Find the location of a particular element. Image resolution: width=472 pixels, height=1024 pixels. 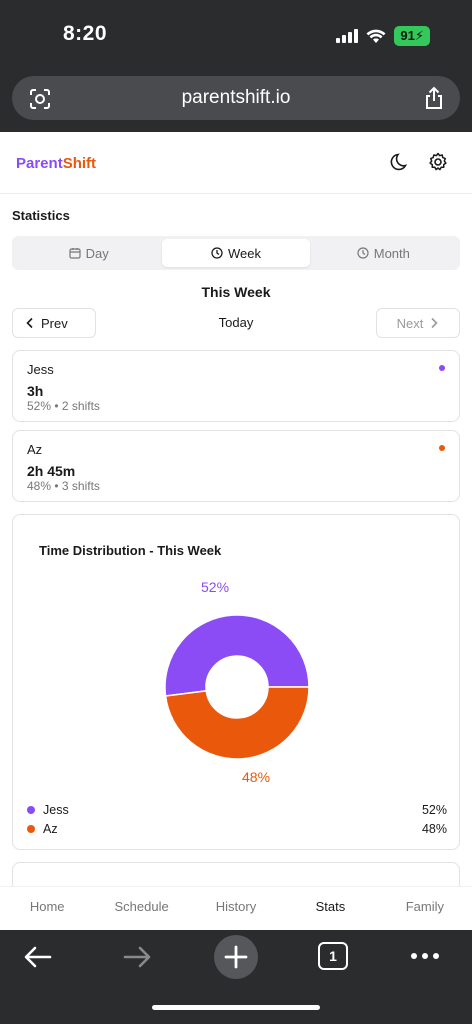

today-button: Today is located at coordinates (236, 322).